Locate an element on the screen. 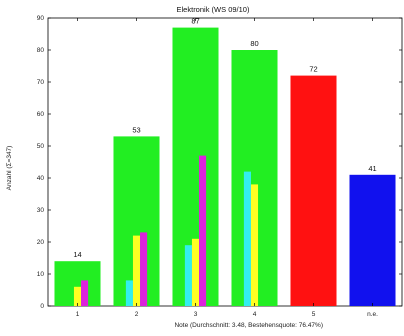 The image size is (404, 336). y-tick-label: 10 is located at coordinates (41, 274).